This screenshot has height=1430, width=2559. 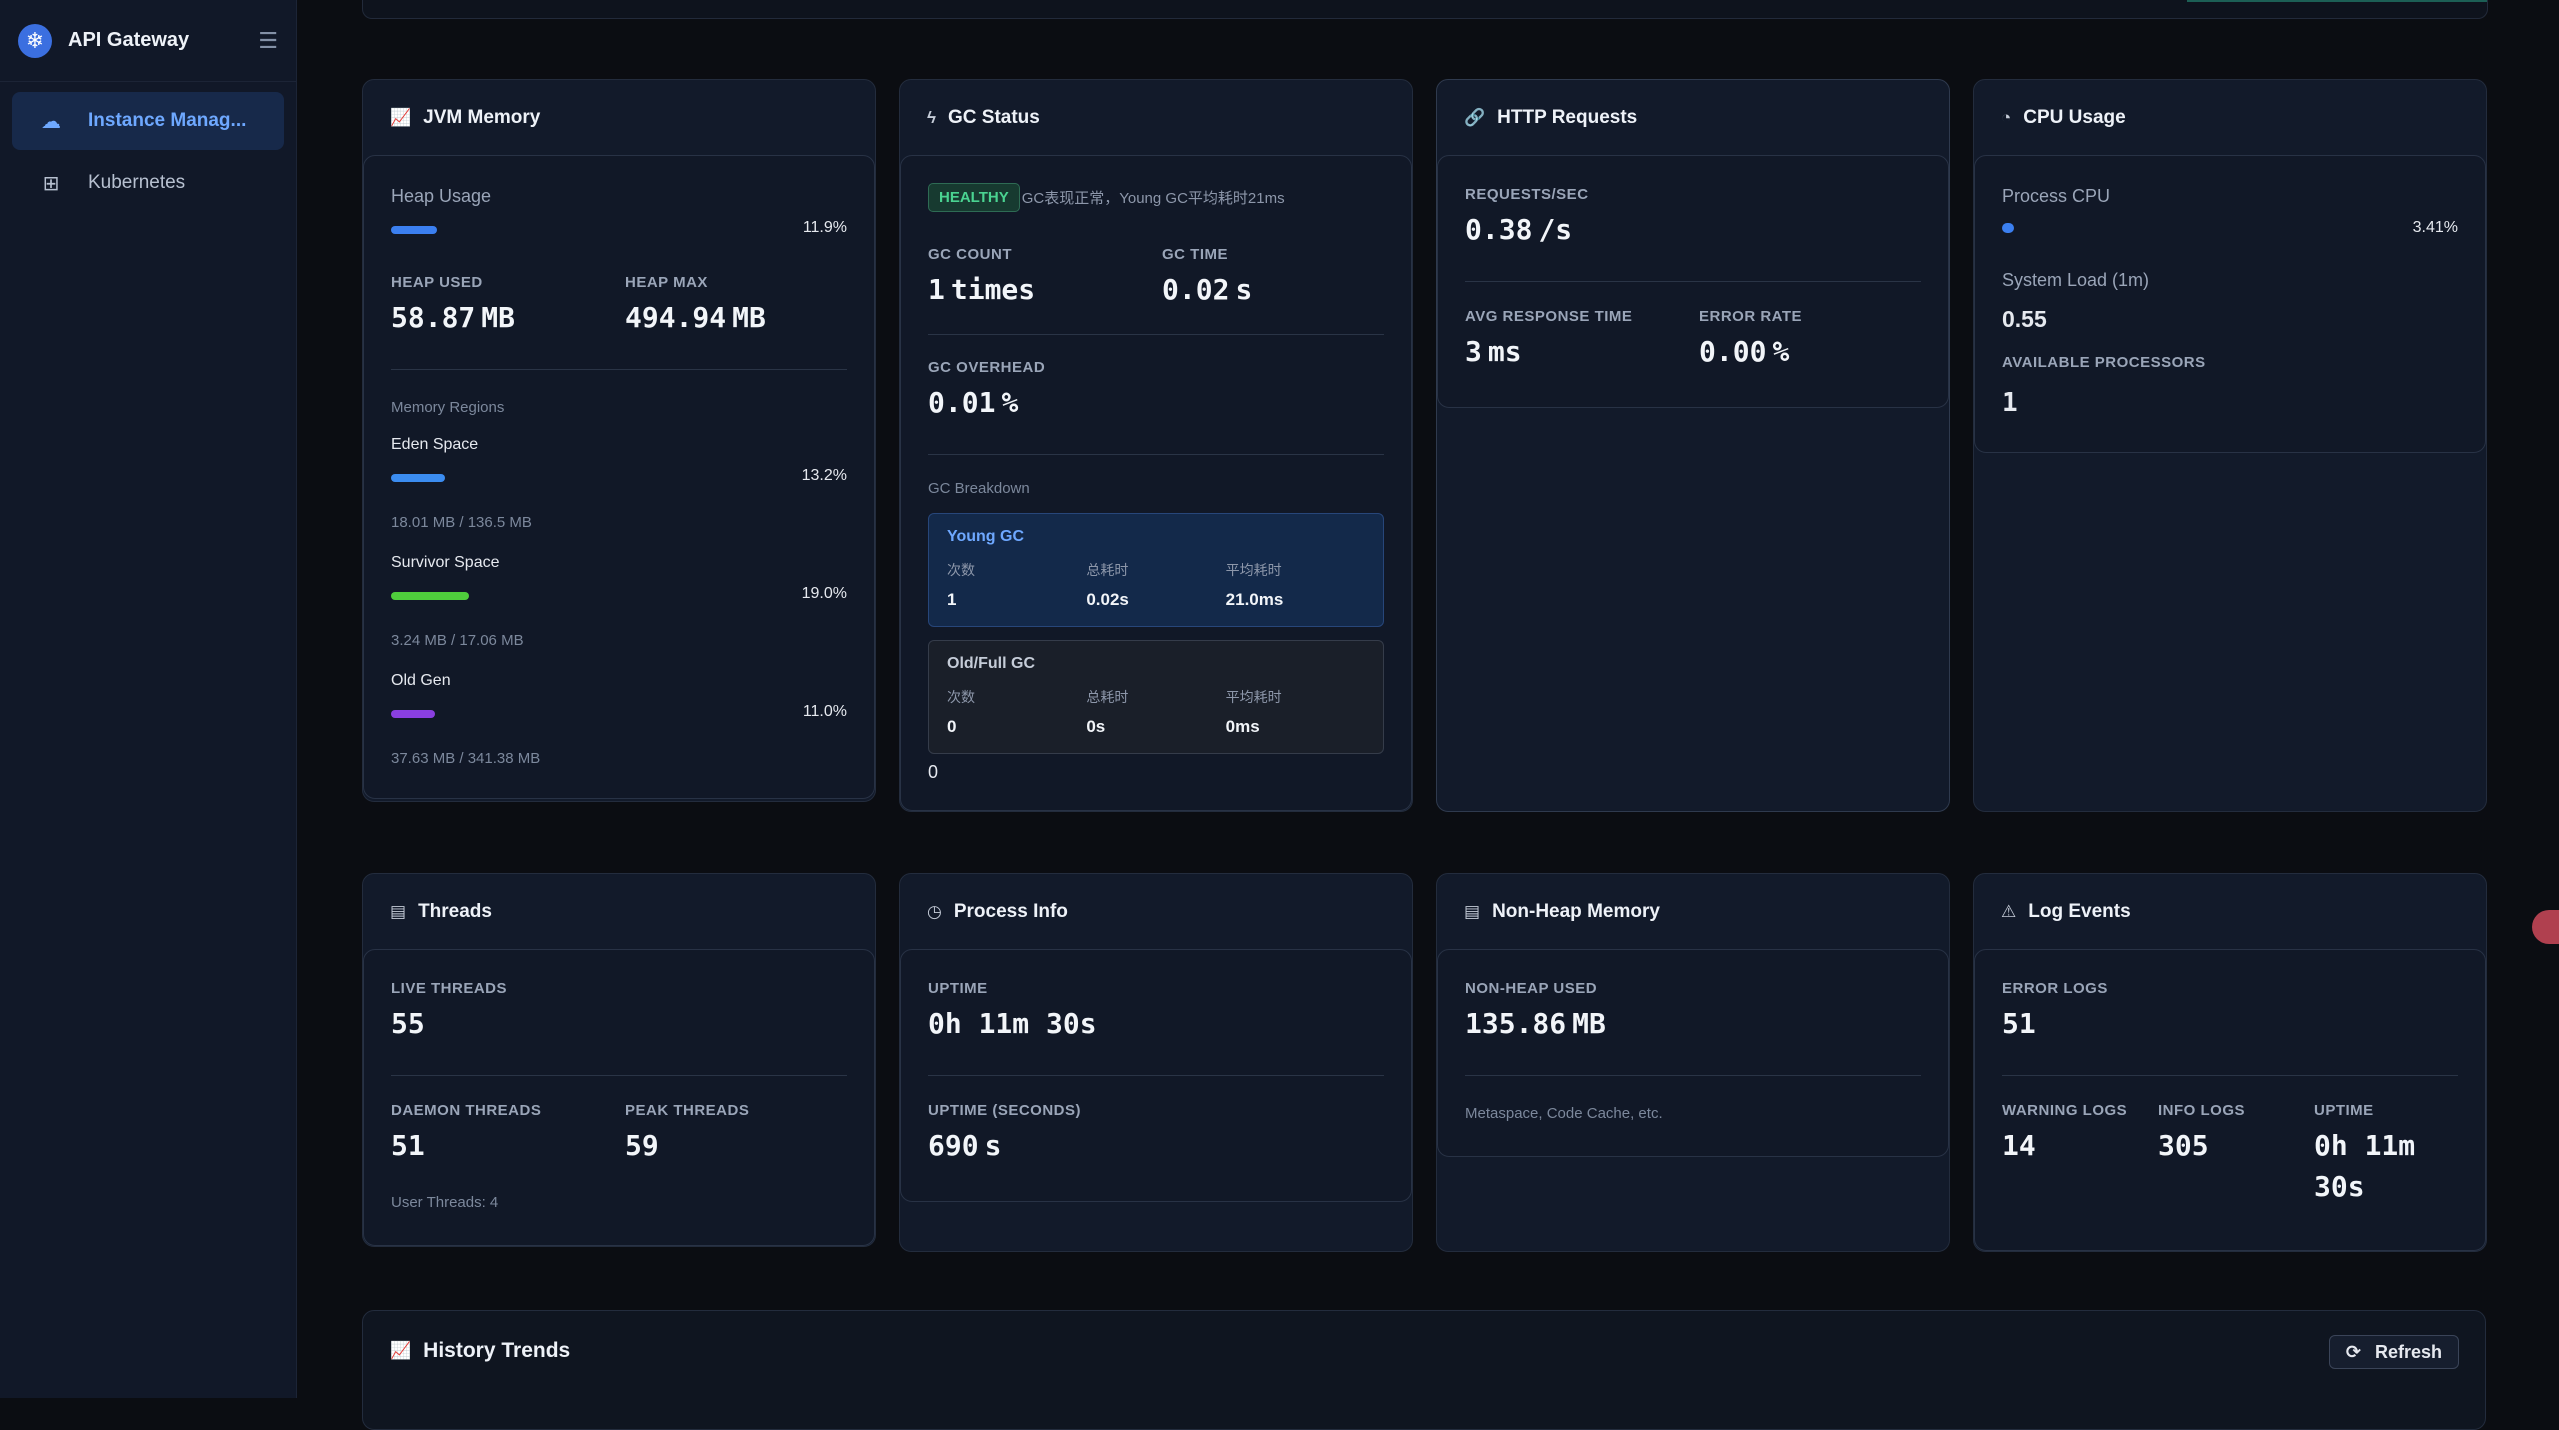 What do you see at coordinates (1010, 911) in the screenshot?
I see `card-title: Process Info` at bounding box center [1010, 911].